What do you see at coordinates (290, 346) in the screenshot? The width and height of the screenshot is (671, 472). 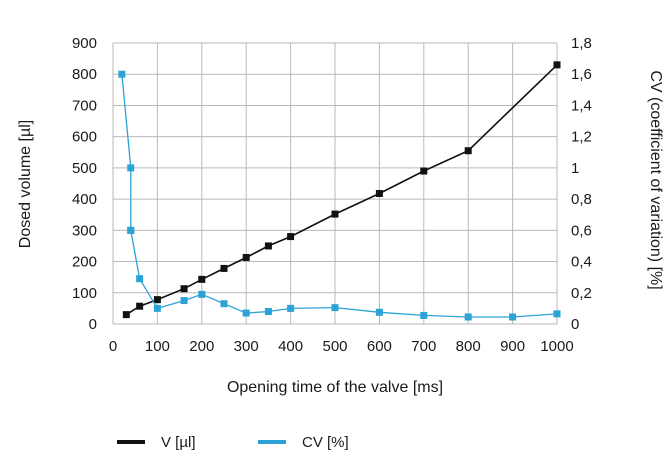 I see `x-tick-label: 400` at bounding box center [290, 346].